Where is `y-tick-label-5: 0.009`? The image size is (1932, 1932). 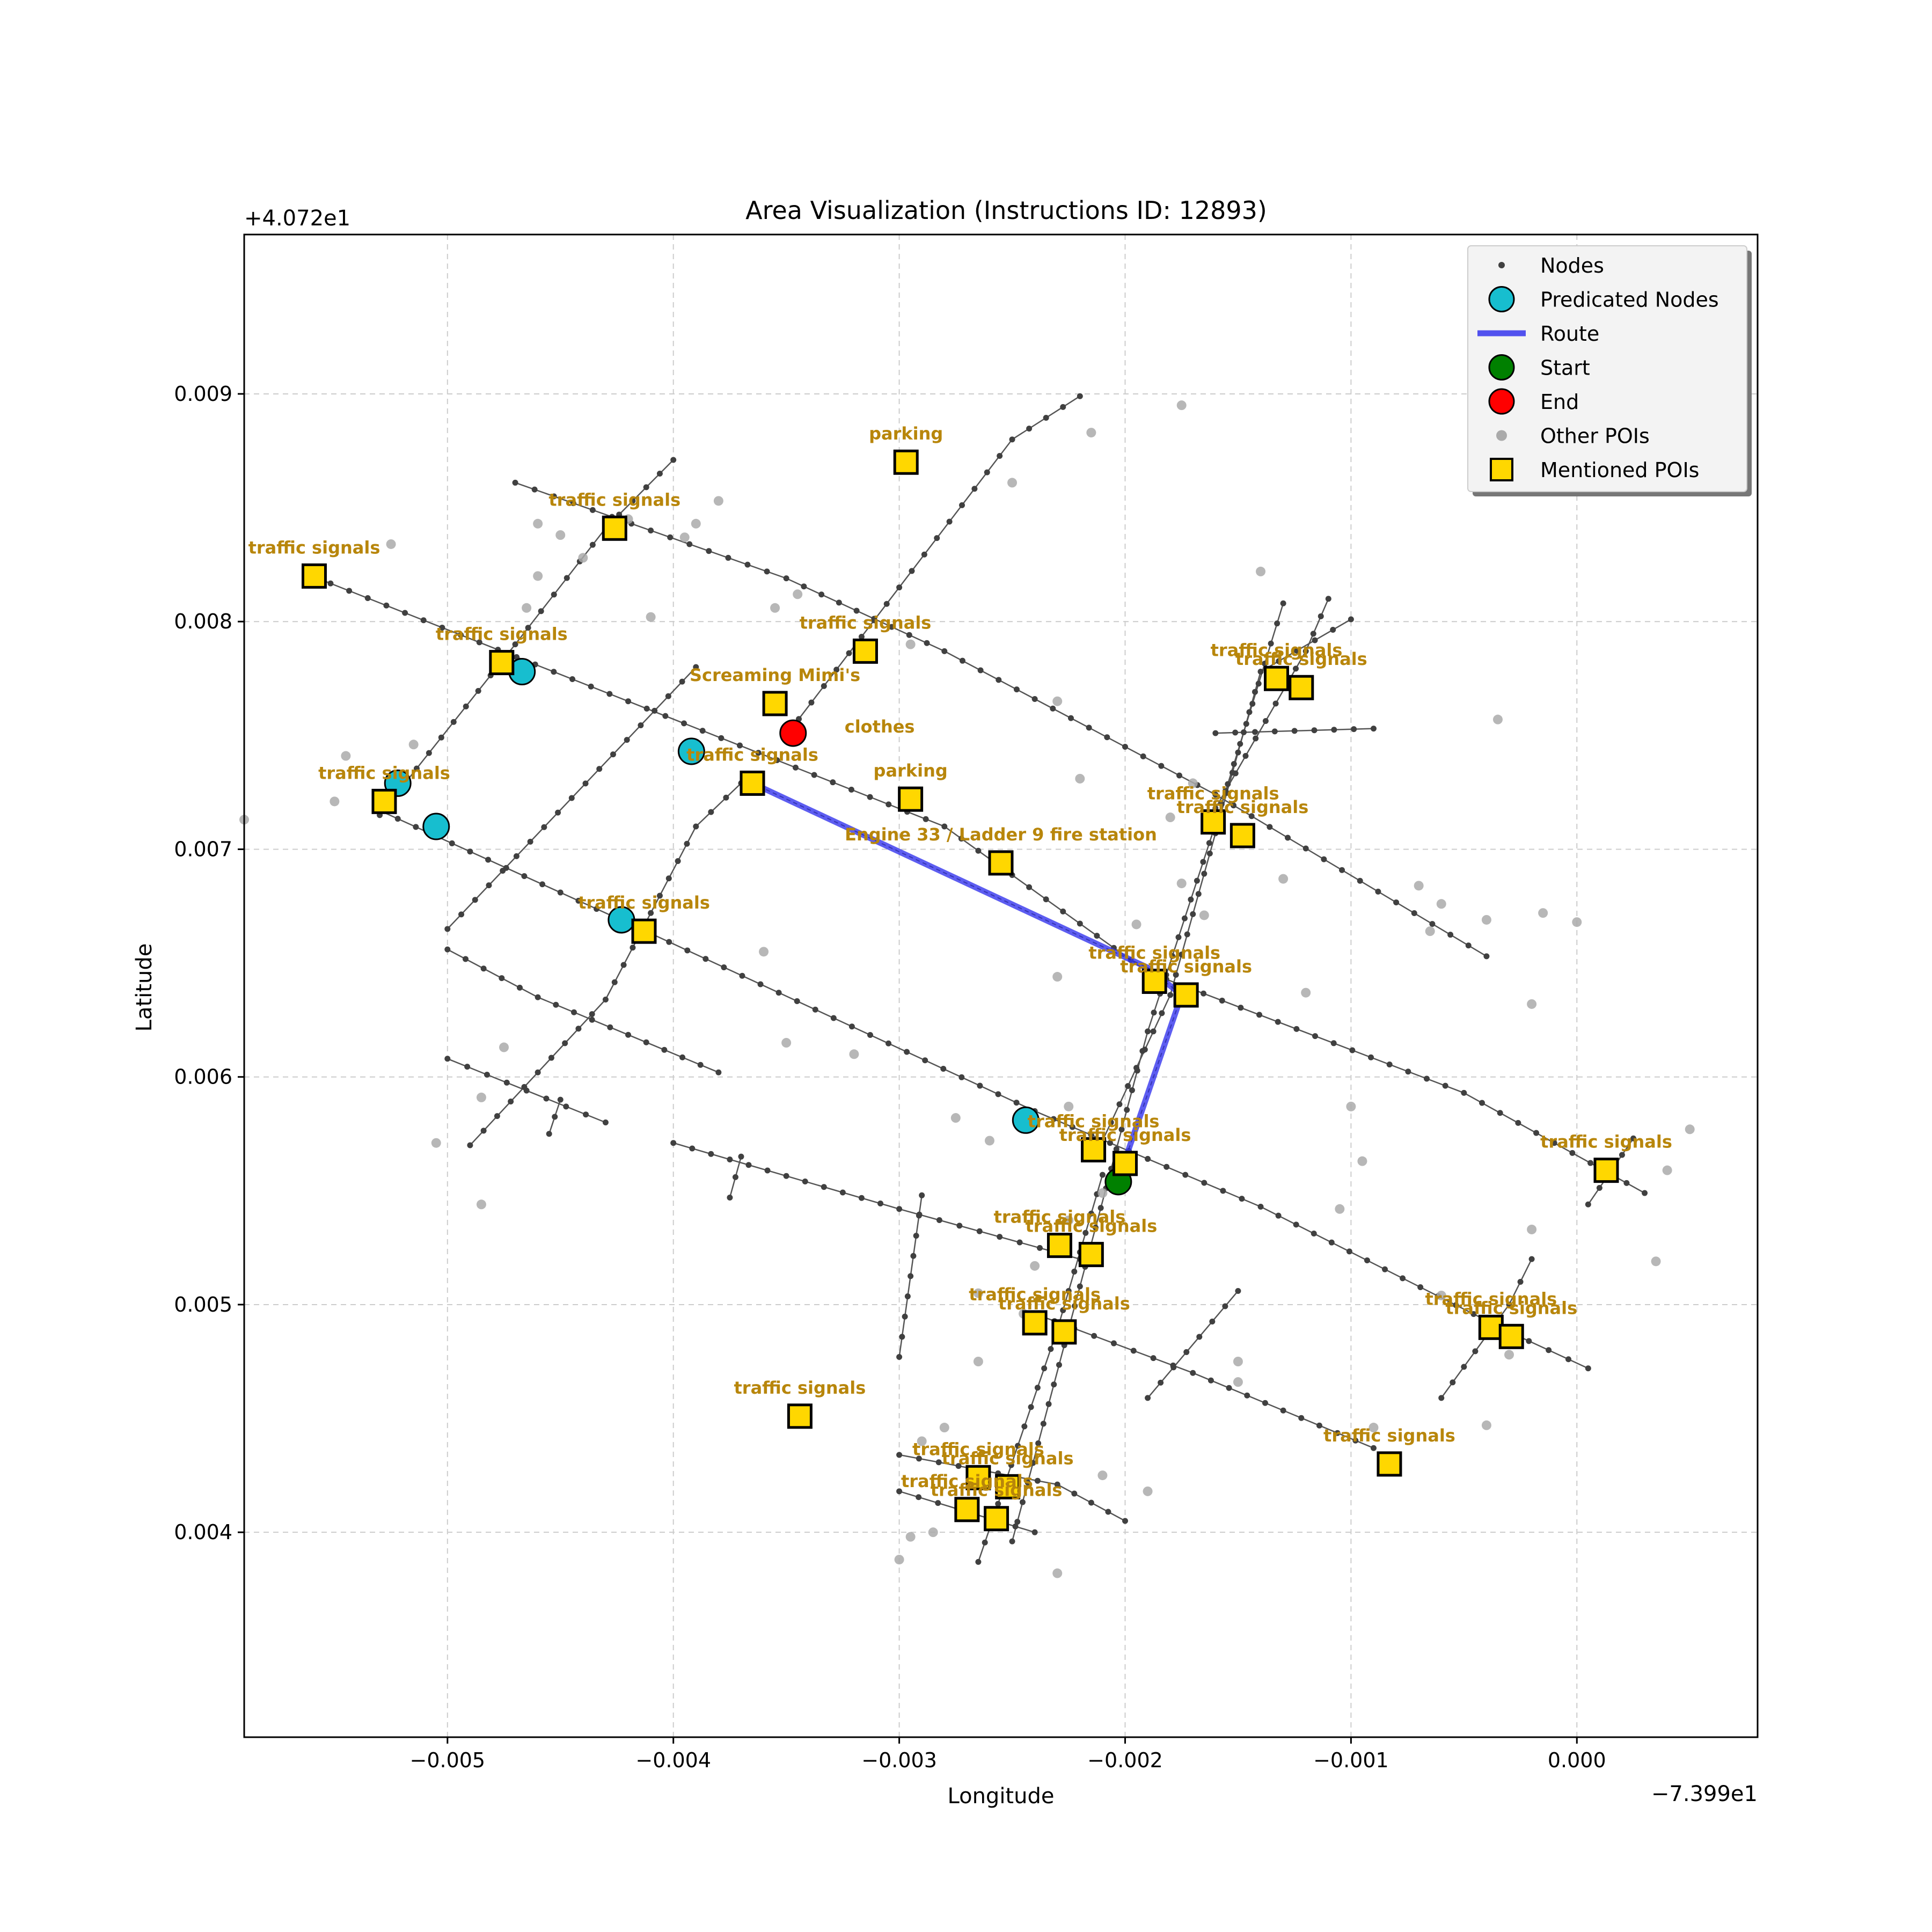
y-tick-label-5: 0.009 is located at coordinates (203, 394).